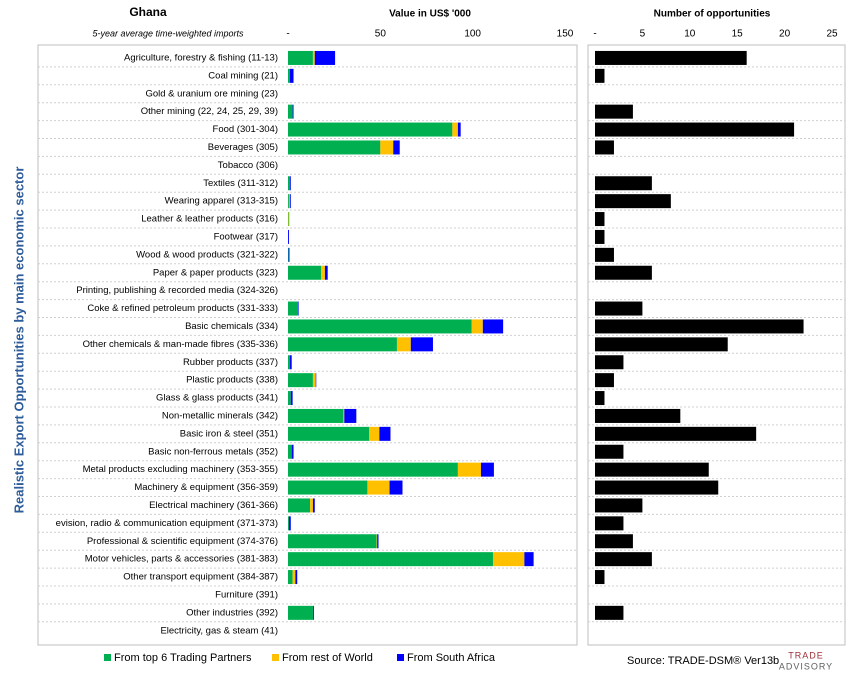 Image resolution: width=859 pixels, height=676 pixels. I want to click on category-label: Food (301-304), so click(245, 129).